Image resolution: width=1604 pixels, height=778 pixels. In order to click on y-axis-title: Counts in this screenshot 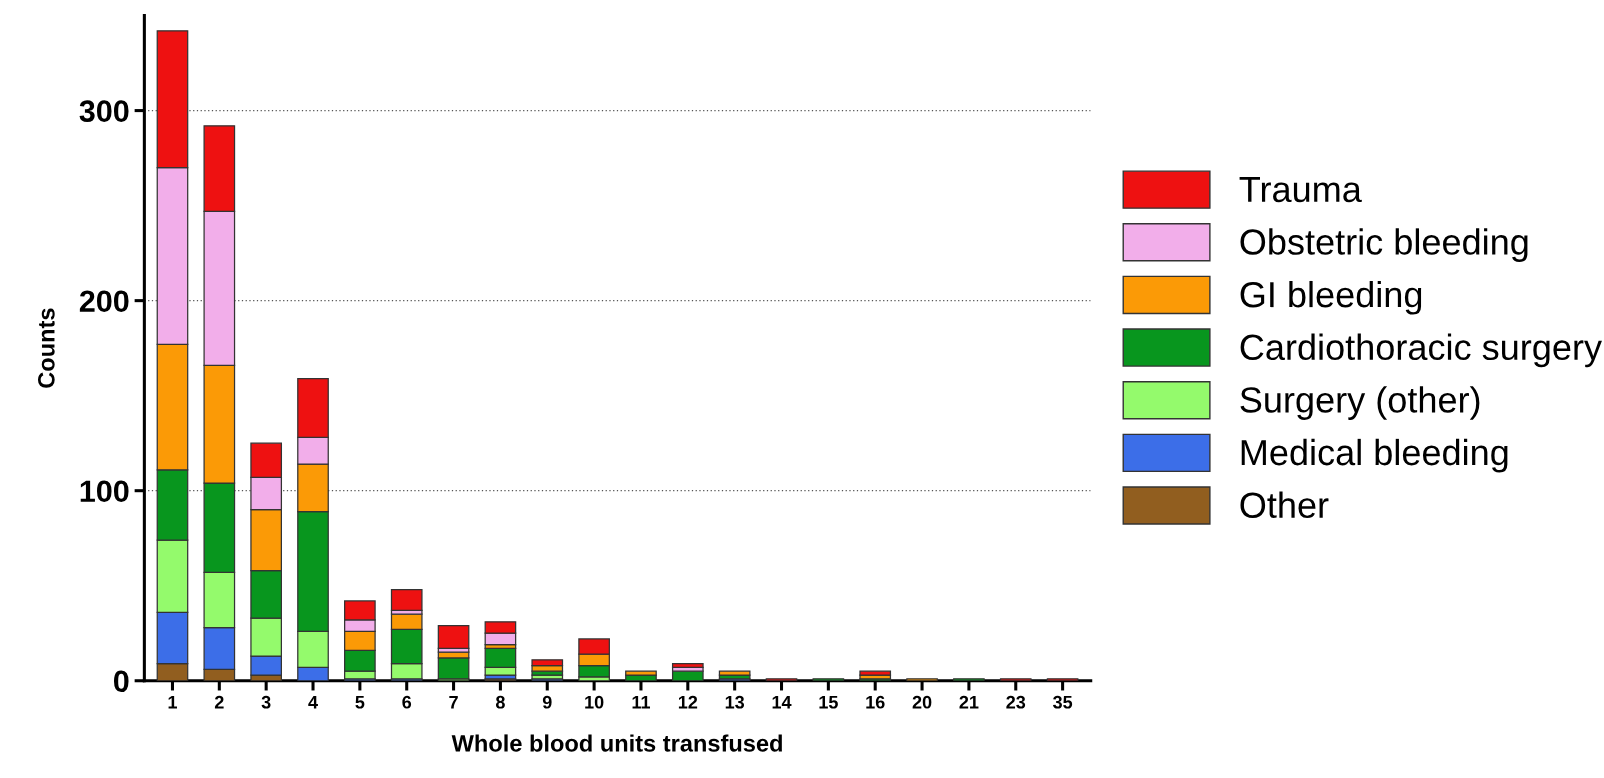, I will do `click(46, 348)`.